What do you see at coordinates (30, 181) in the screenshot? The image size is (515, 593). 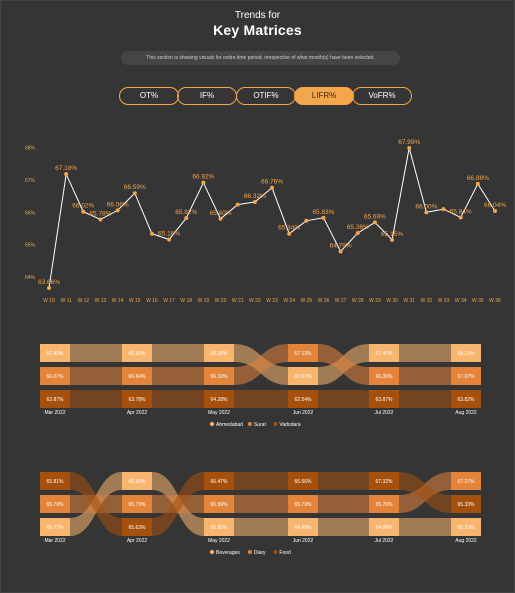 I see `y-tick-label: 67%` at bounding box center [30, 181].